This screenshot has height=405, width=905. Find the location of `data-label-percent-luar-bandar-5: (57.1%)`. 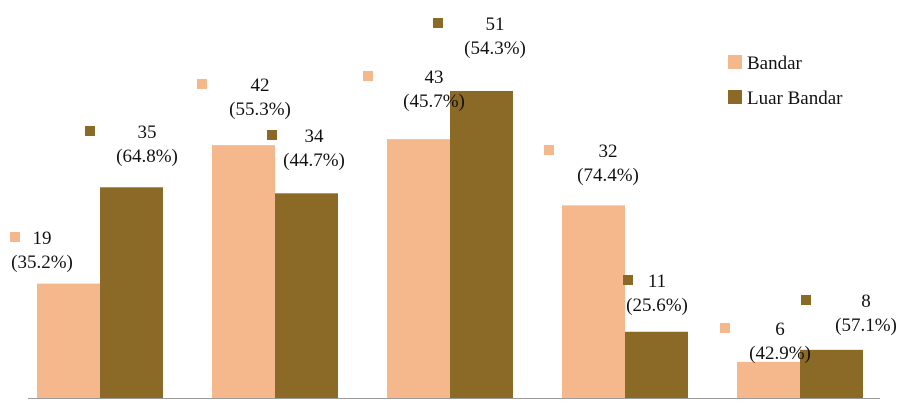

data-label-percent-luar-bandar-5: (57.1%) is located at coordinates (866, 325).